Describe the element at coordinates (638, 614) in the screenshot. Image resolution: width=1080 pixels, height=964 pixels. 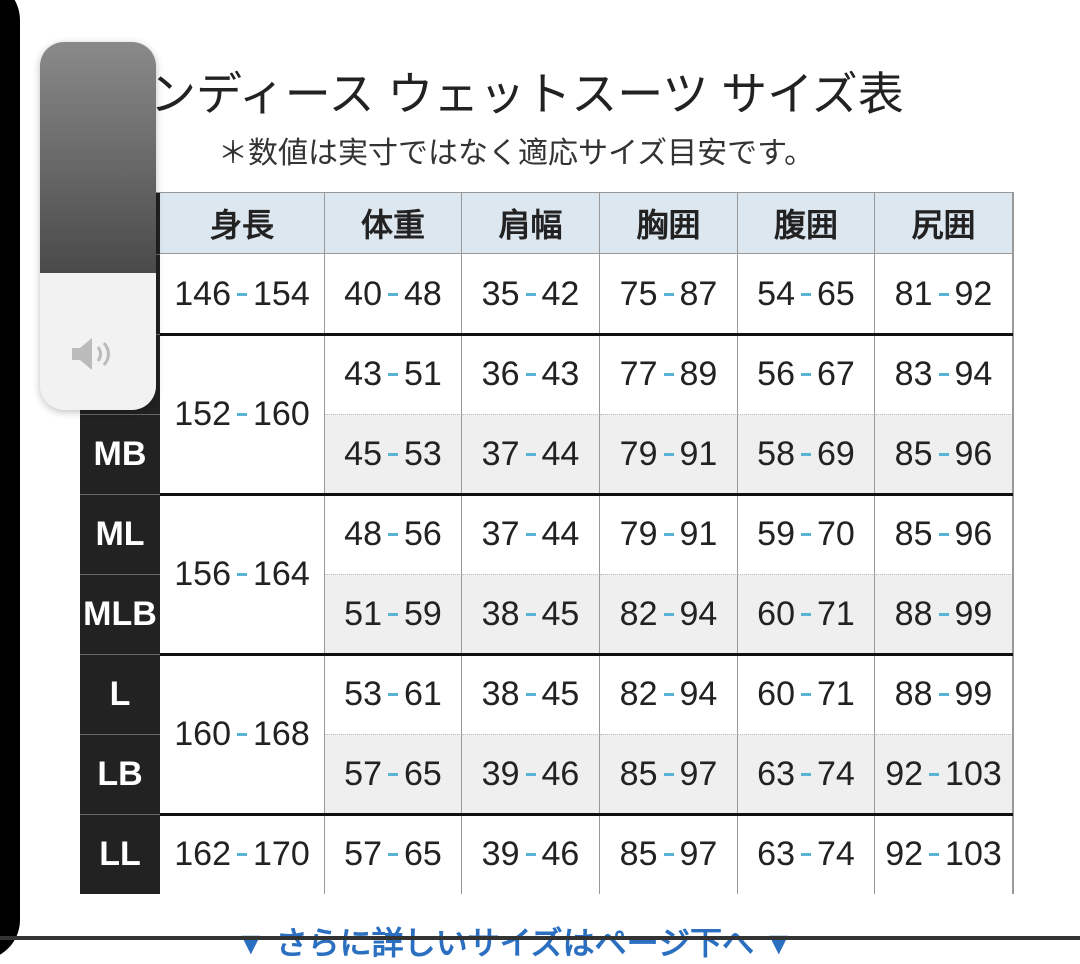
I see `range-min: 82` at that location.